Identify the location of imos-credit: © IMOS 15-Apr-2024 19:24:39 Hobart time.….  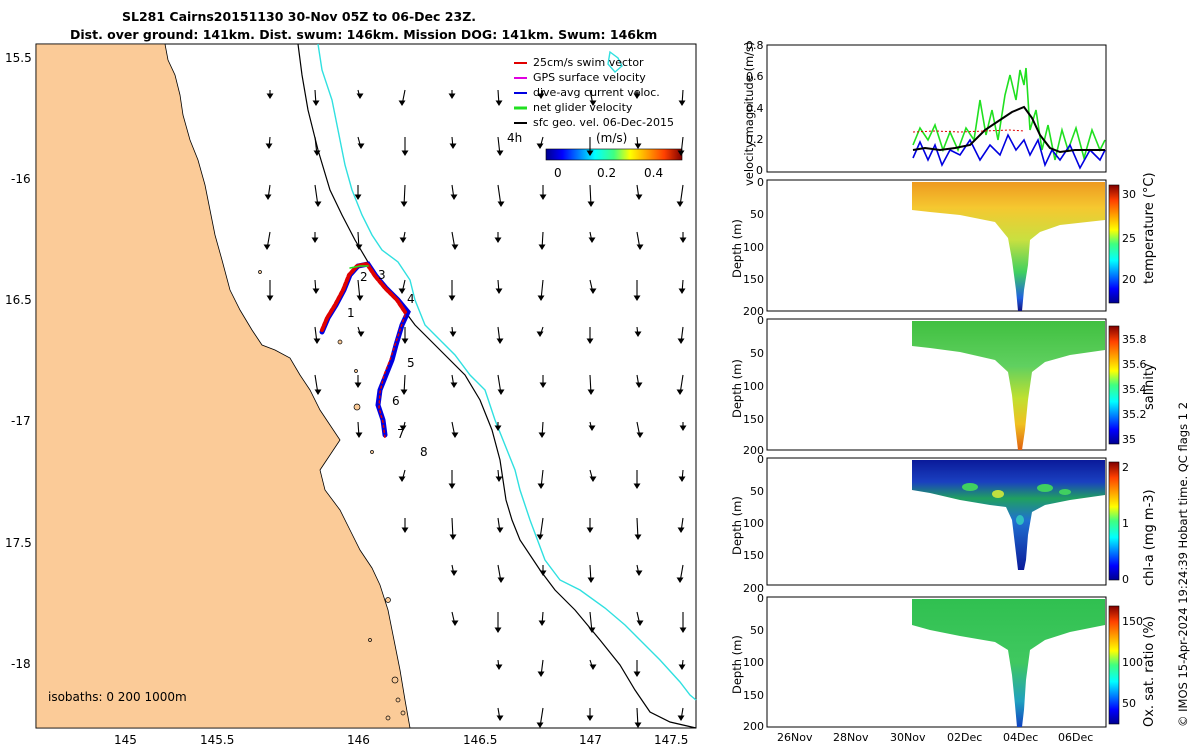
(1183, 564).